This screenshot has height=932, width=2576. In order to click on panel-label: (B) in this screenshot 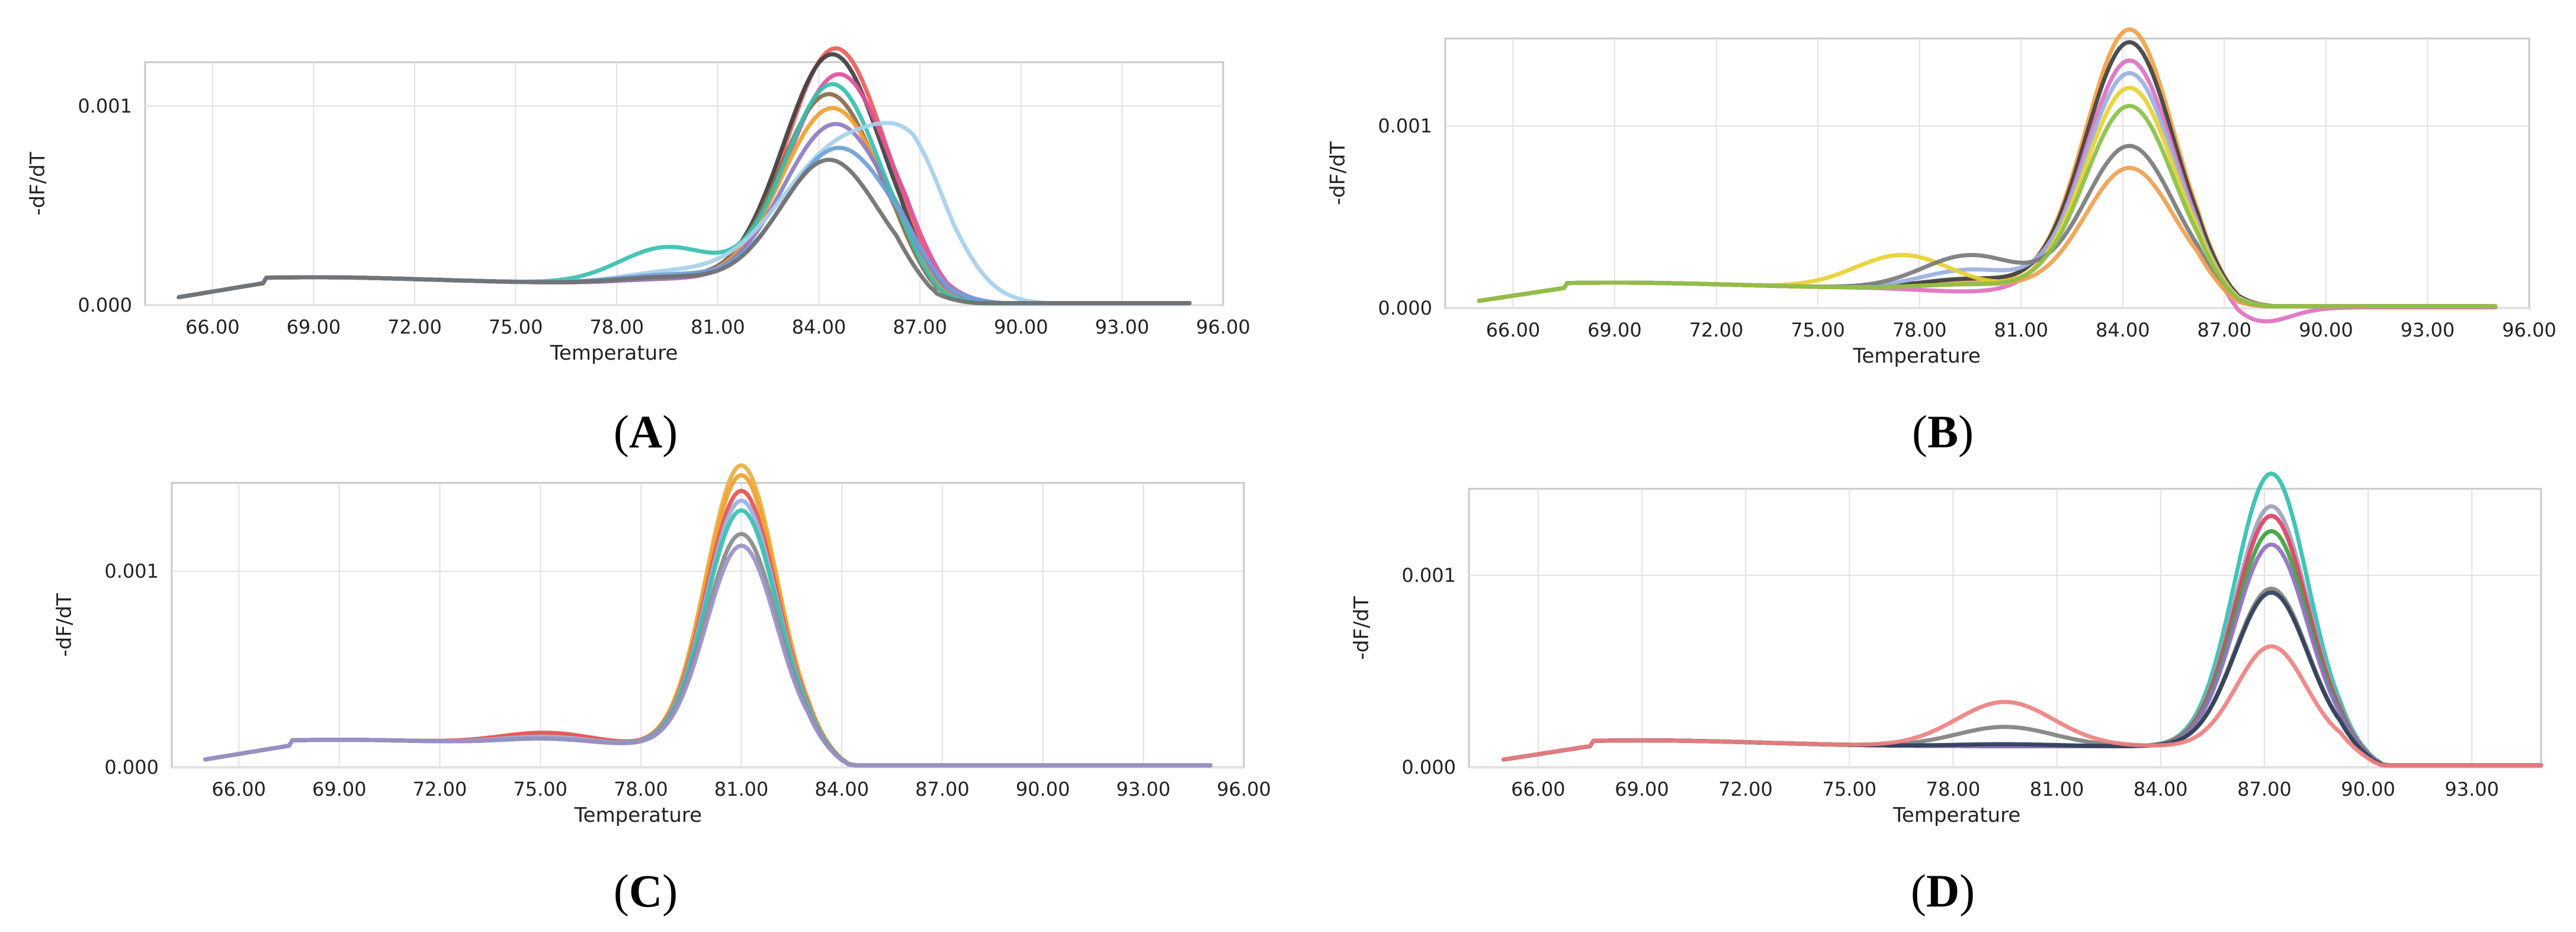, I will do `click(1943, 431)`.